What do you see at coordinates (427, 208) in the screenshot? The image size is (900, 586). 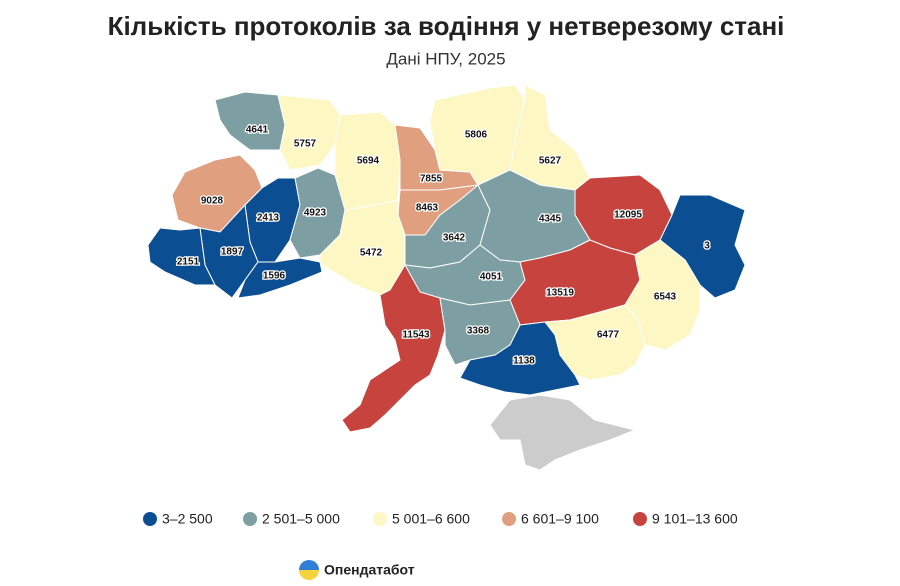 I see `region-value: 8463` at bounding box center [427, 208].